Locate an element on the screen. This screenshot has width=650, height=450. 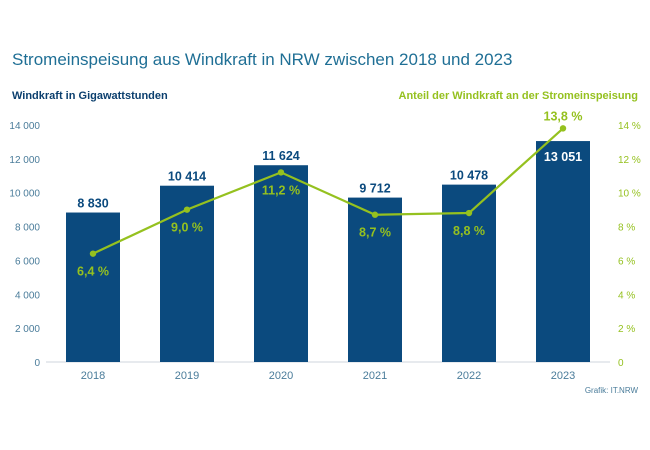
x-tick-label: 2020 is located at coordinates (281, 376).